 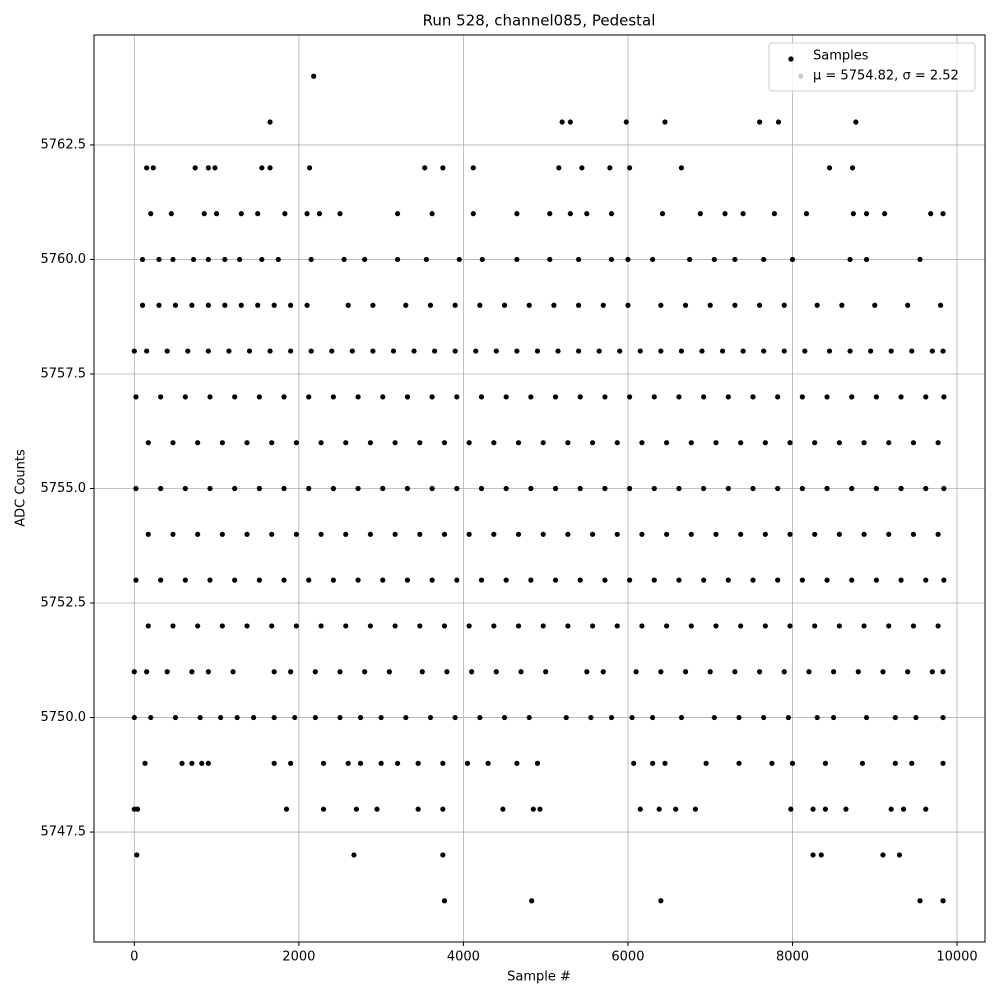 What do you see at coordinates (463, 957) in the screenshot?
I see `x-tick-label: 4000` at bounding box center [463, 957].